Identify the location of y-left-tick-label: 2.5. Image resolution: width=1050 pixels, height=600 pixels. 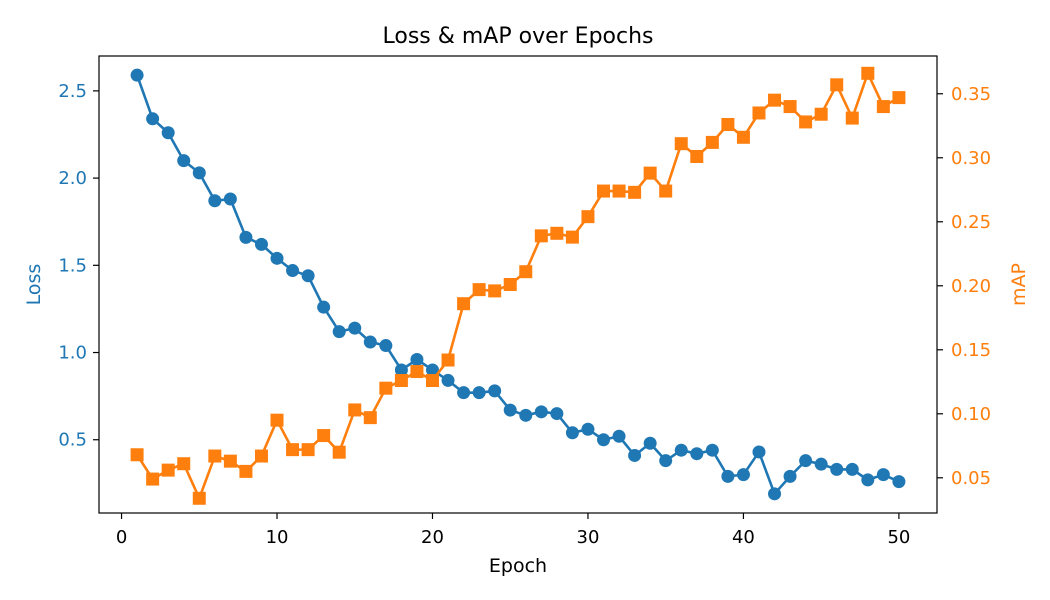
(72, 91).